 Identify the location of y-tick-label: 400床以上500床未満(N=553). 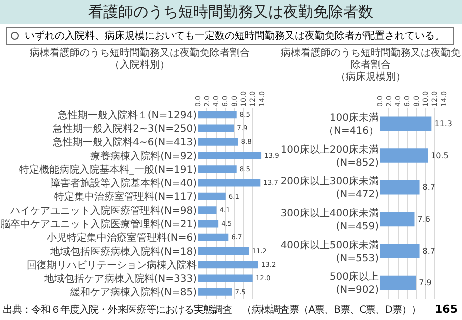
(330, 251).